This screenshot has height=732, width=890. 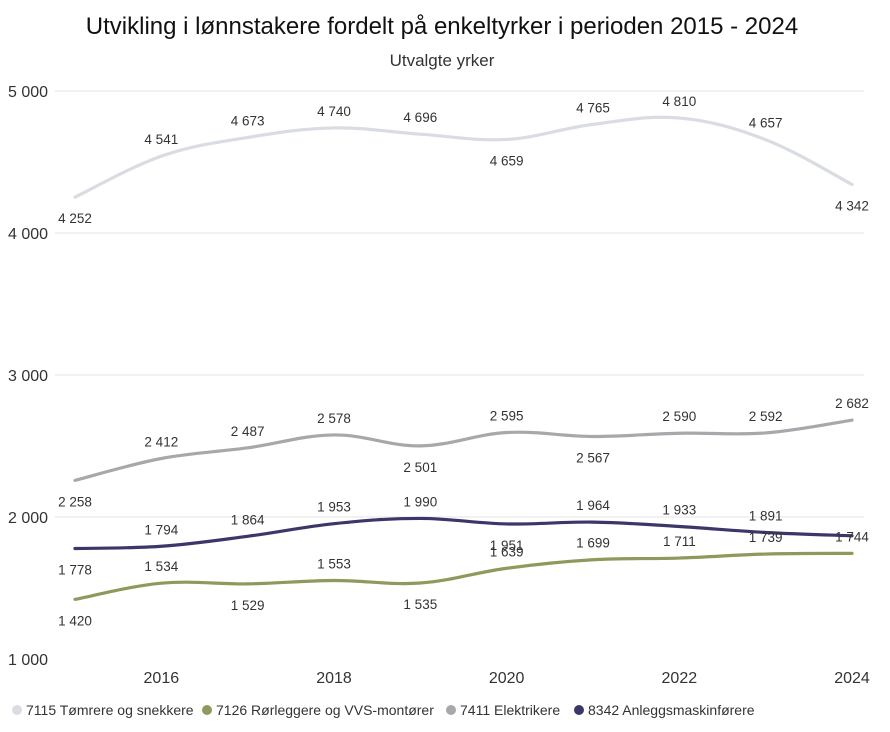 I want to click on data-label: 4 765, so click(x=593, y=107).